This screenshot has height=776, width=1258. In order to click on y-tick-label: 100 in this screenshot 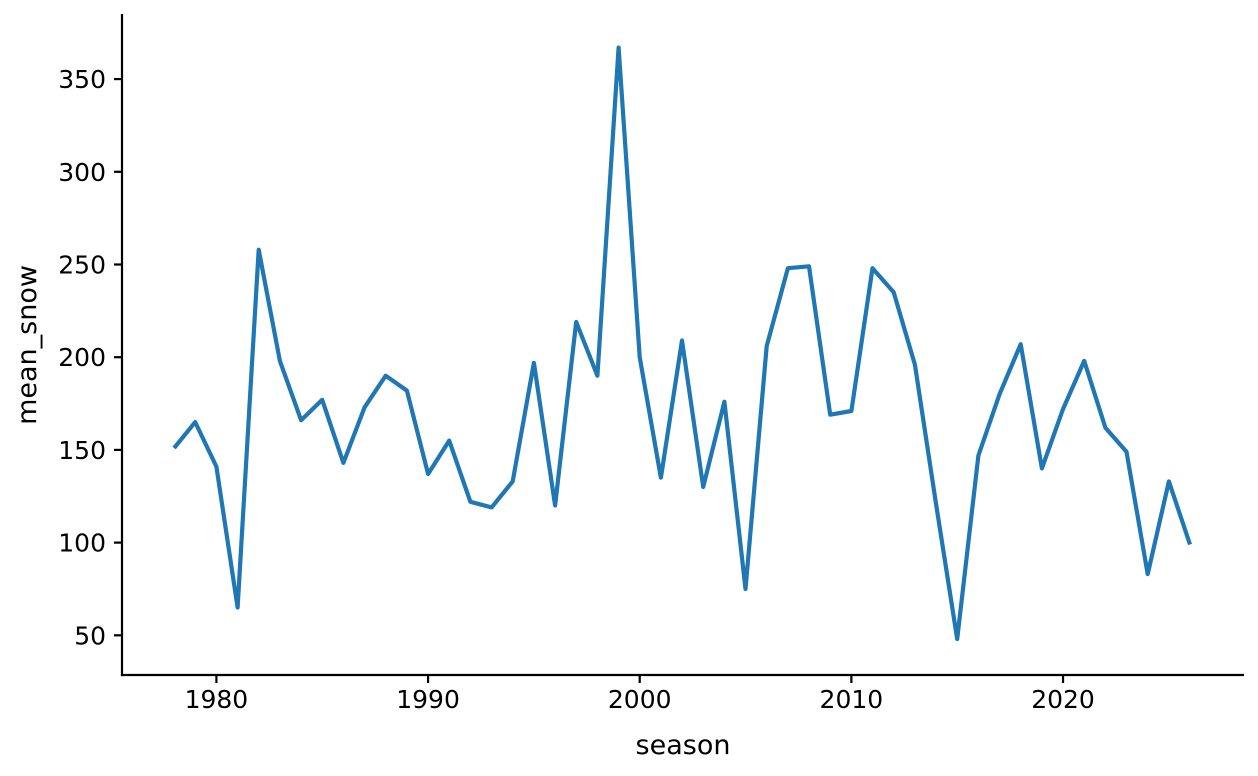, I will do `click(82, 543)`.